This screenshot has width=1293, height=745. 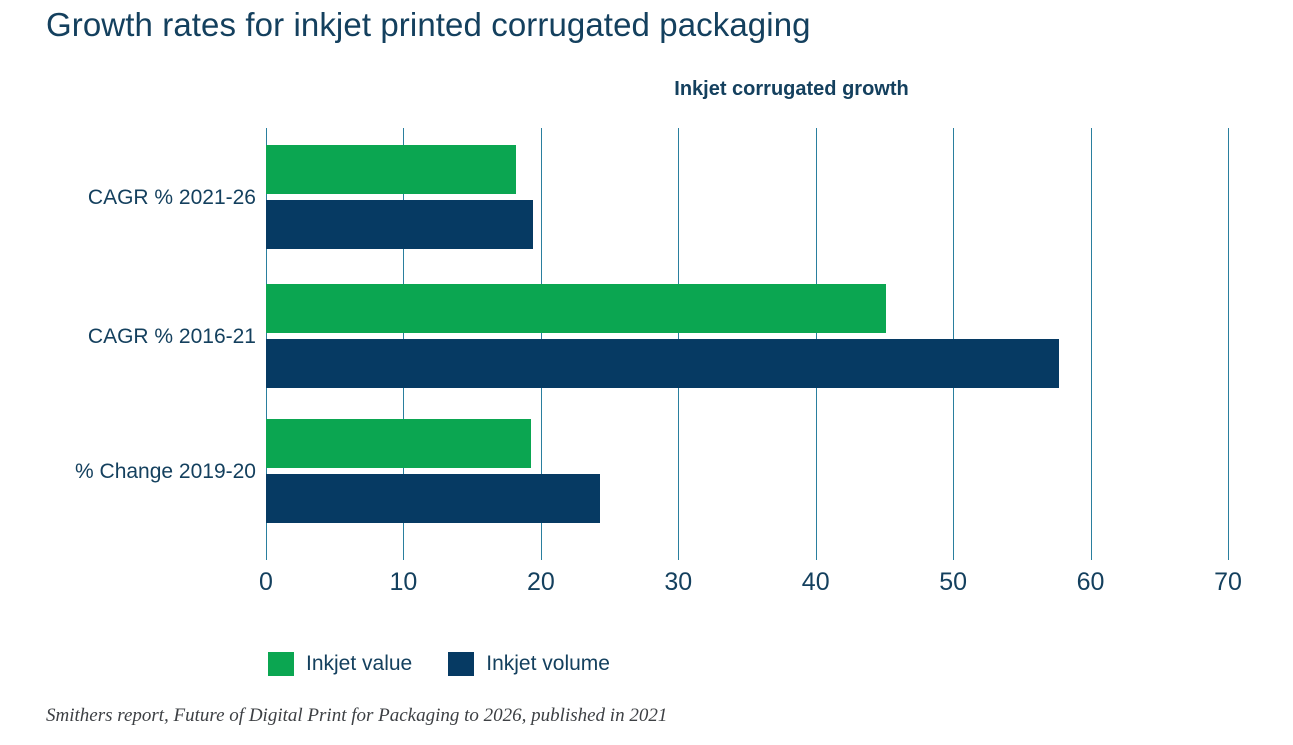 I want to click on x-axis-tick-label: 40, so click(x=815, y=582).